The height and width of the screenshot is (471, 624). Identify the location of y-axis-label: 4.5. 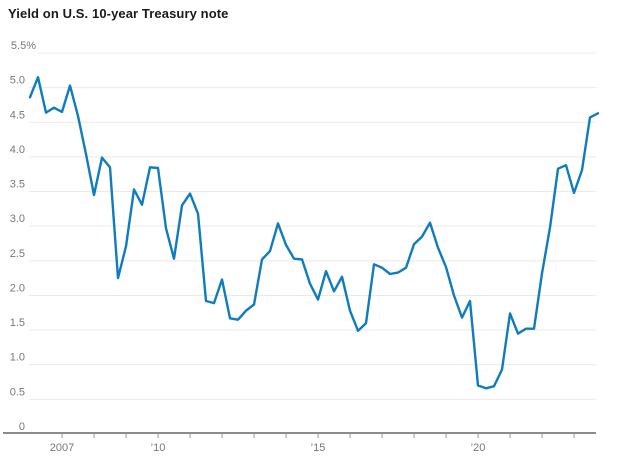
(17, 115).